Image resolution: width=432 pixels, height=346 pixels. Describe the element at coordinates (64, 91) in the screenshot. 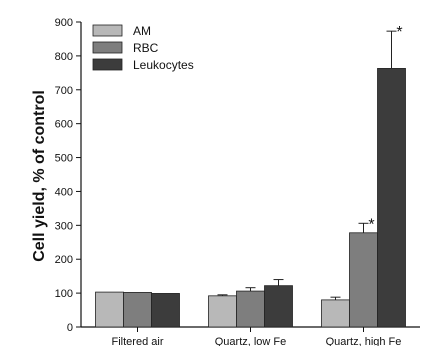

I see `y-tick-label: 700` at that location.